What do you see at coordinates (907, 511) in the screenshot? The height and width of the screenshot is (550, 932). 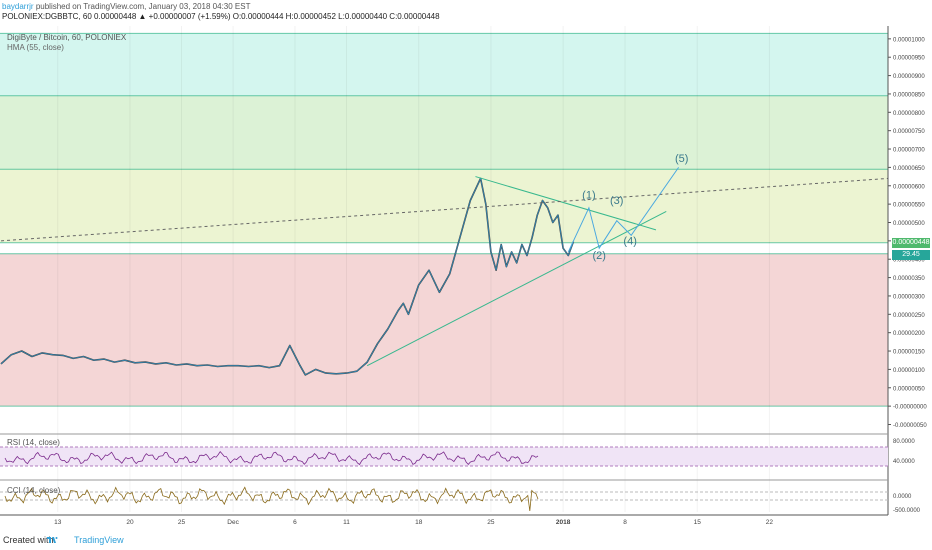 I see `cci-tick-label-1: -500.0000` at bounding box center [907, 511].